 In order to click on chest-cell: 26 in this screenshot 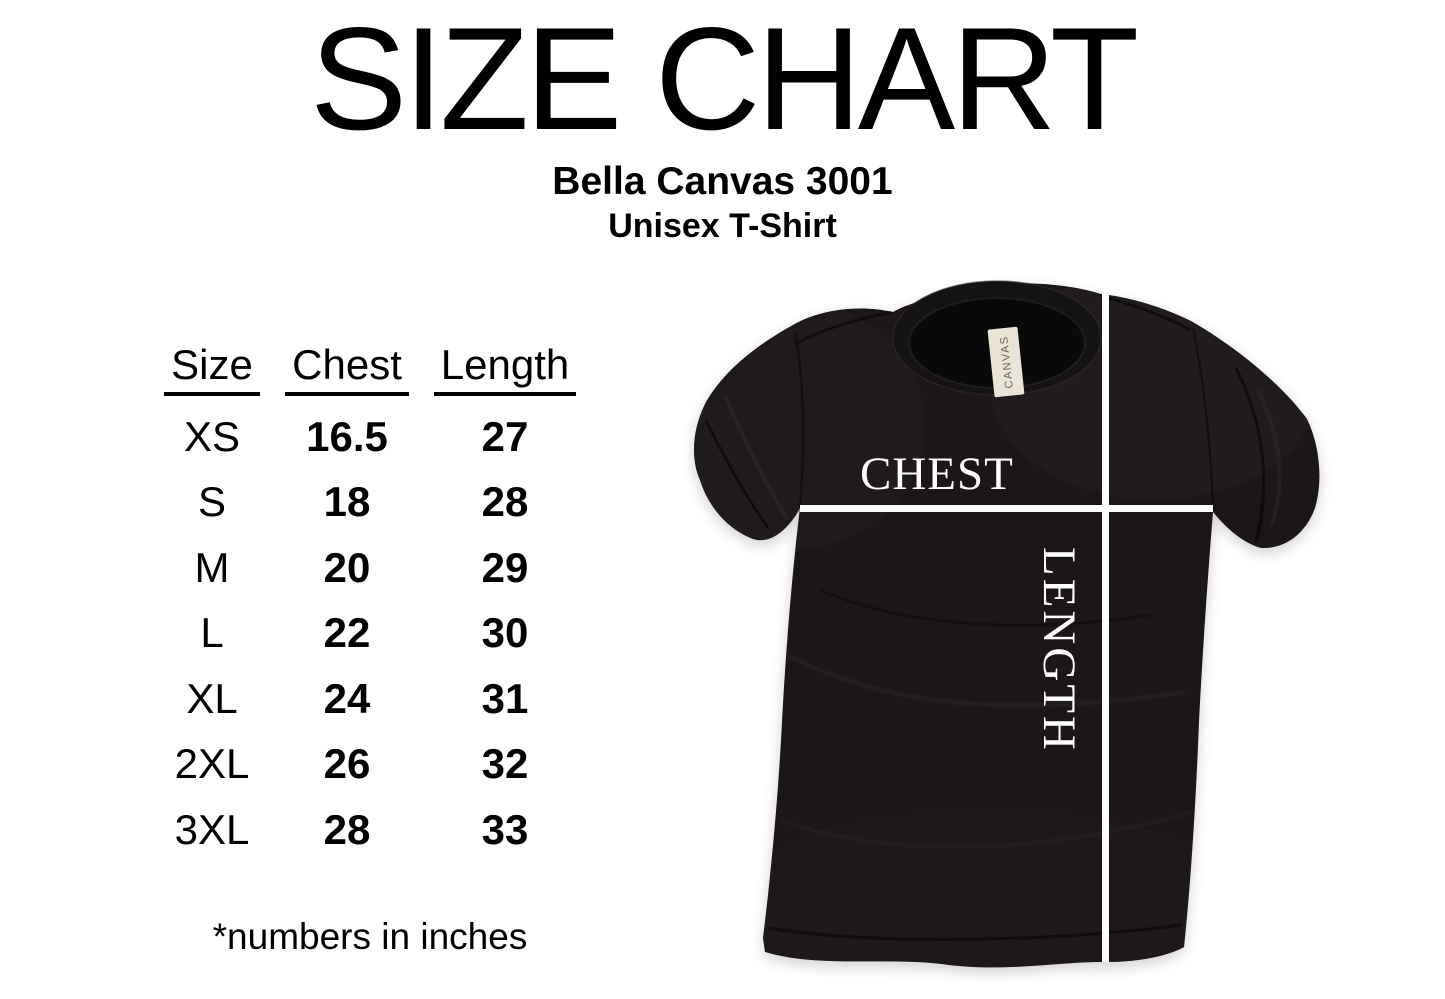, I will do `click(347, 764)`.